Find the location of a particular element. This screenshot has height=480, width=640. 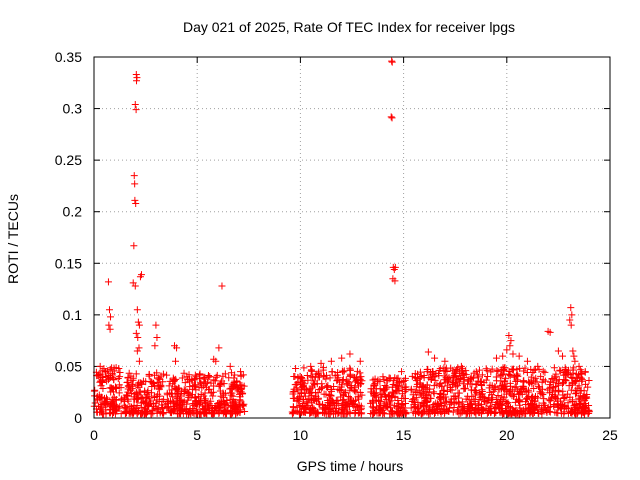

y-tick-label: 0.2 is located at coordinates (73, 212).